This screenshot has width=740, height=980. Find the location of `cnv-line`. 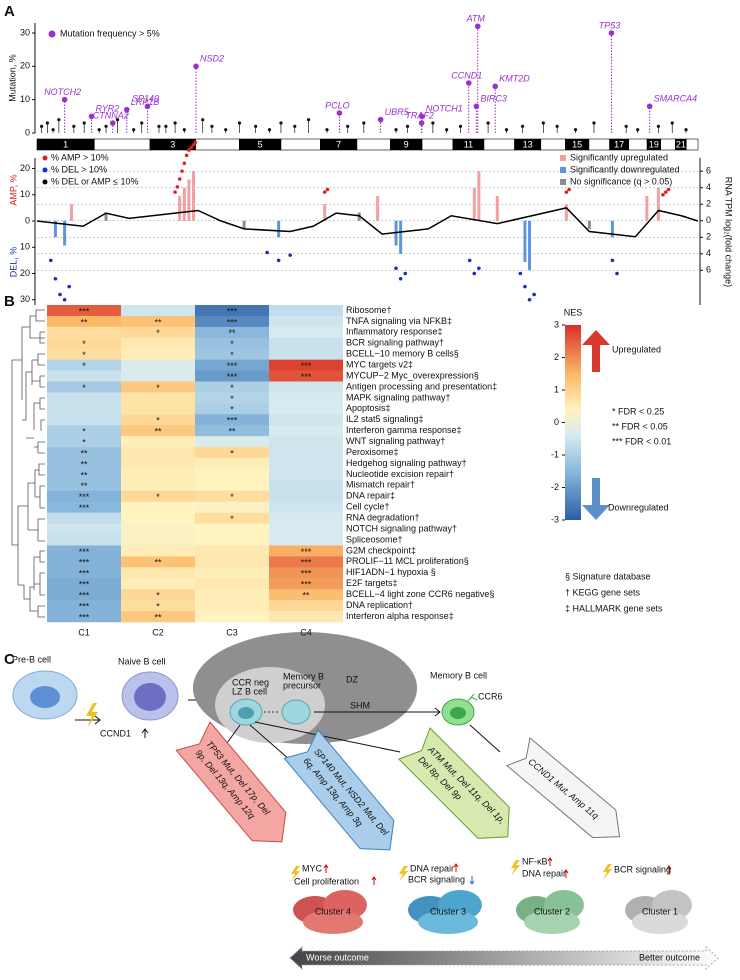

cnv-line is located at coordinates (367, 222).